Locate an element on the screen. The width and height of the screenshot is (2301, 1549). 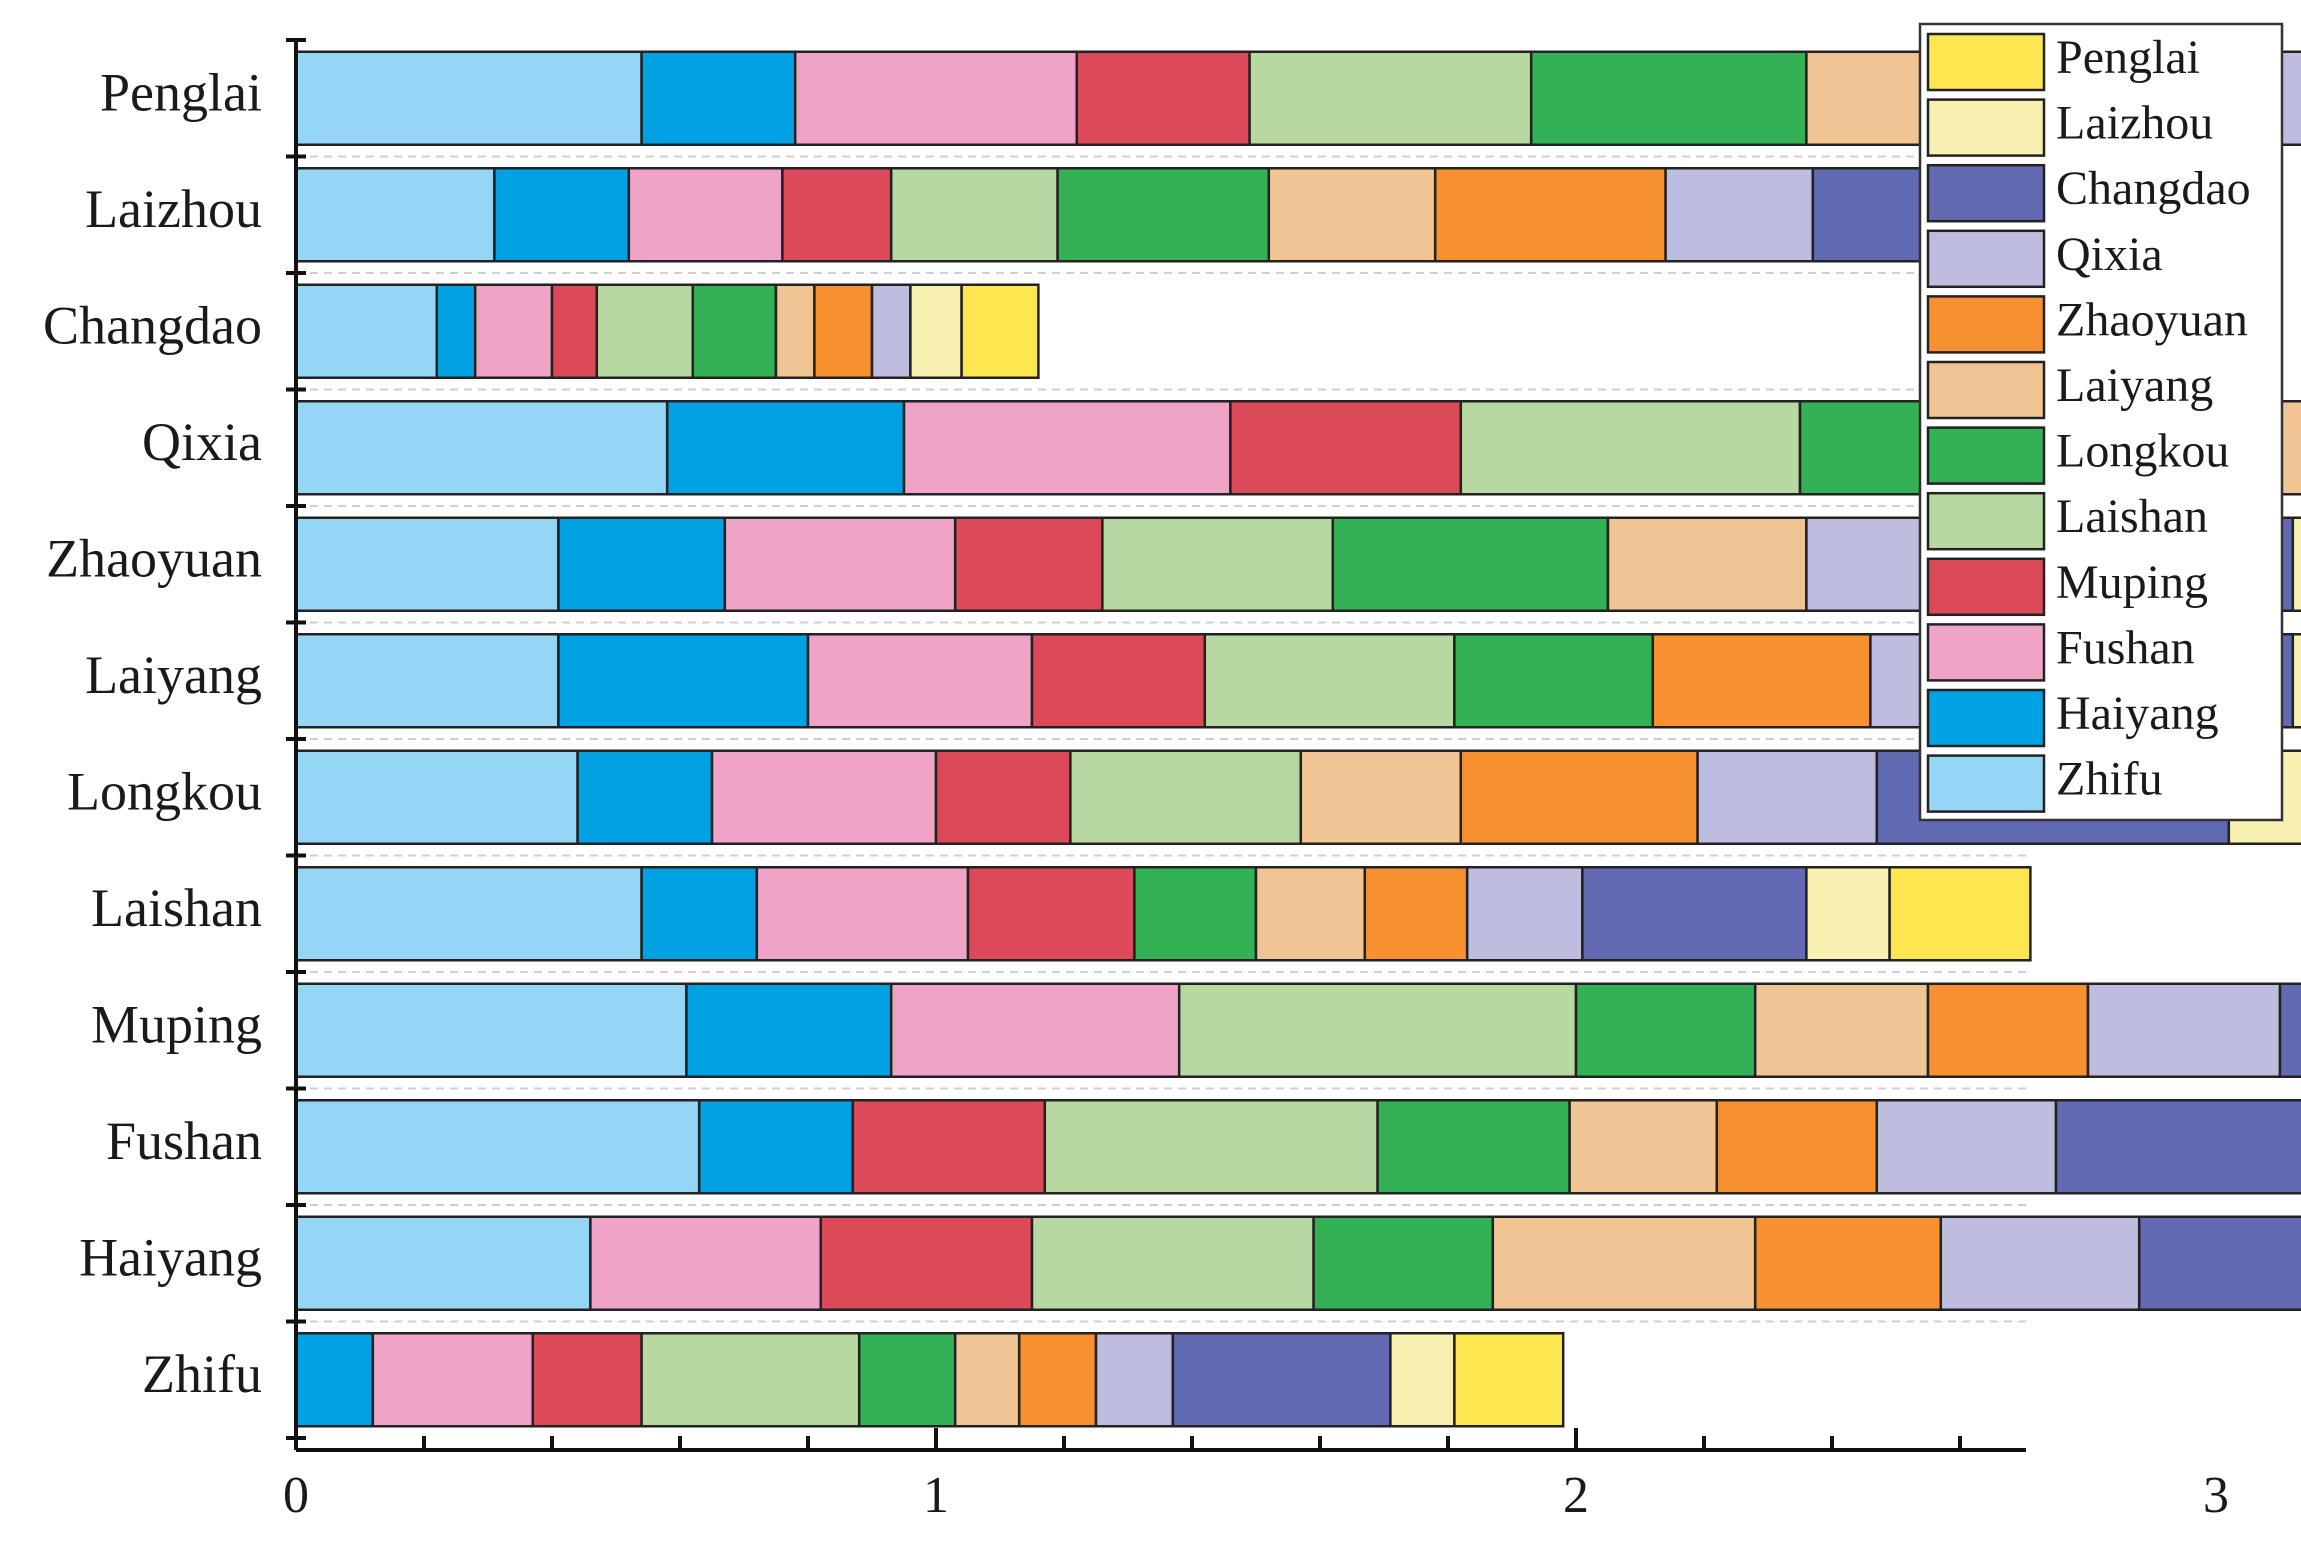
bar-segment-laishan-haiyang is located at coordinates (699, 914).